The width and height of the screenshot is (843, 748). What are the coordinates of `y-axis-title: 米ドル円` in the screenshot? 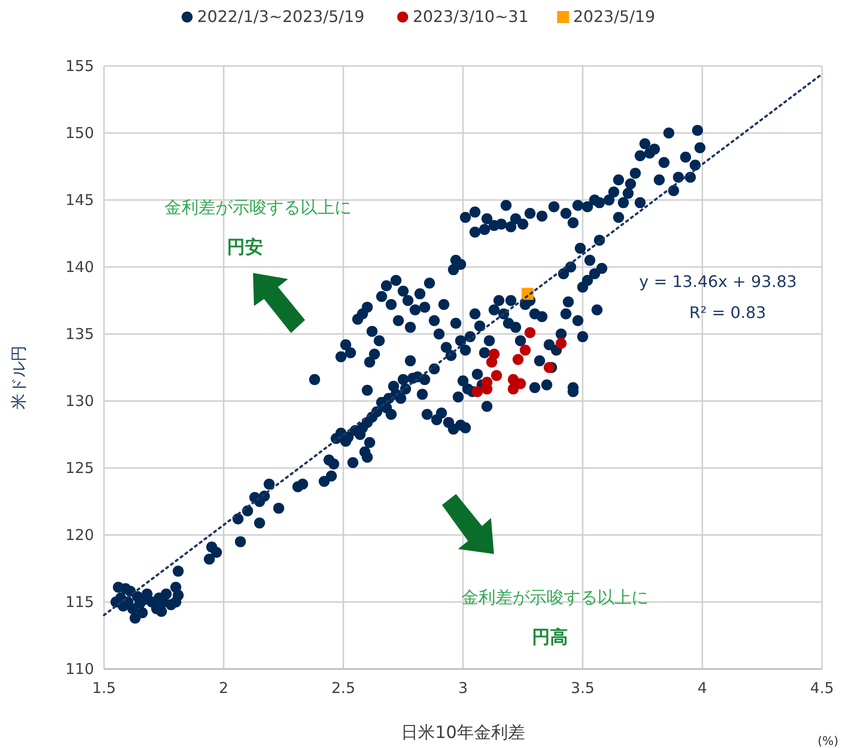 It's located at (18, 378).